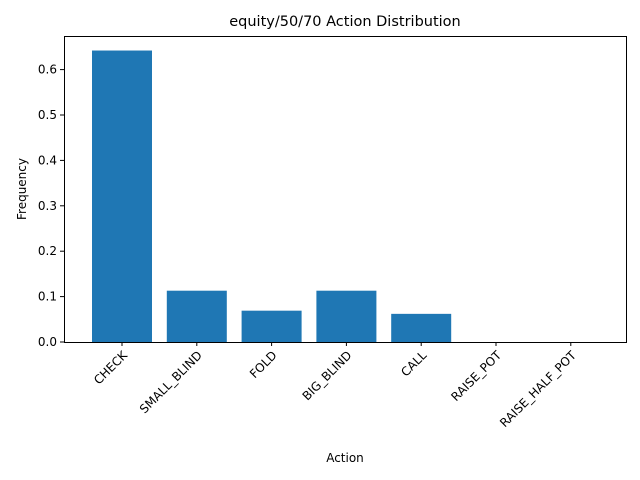 This screenshot has width=640, height=480. I want to click on bar-big-blind, so click(346, 316).